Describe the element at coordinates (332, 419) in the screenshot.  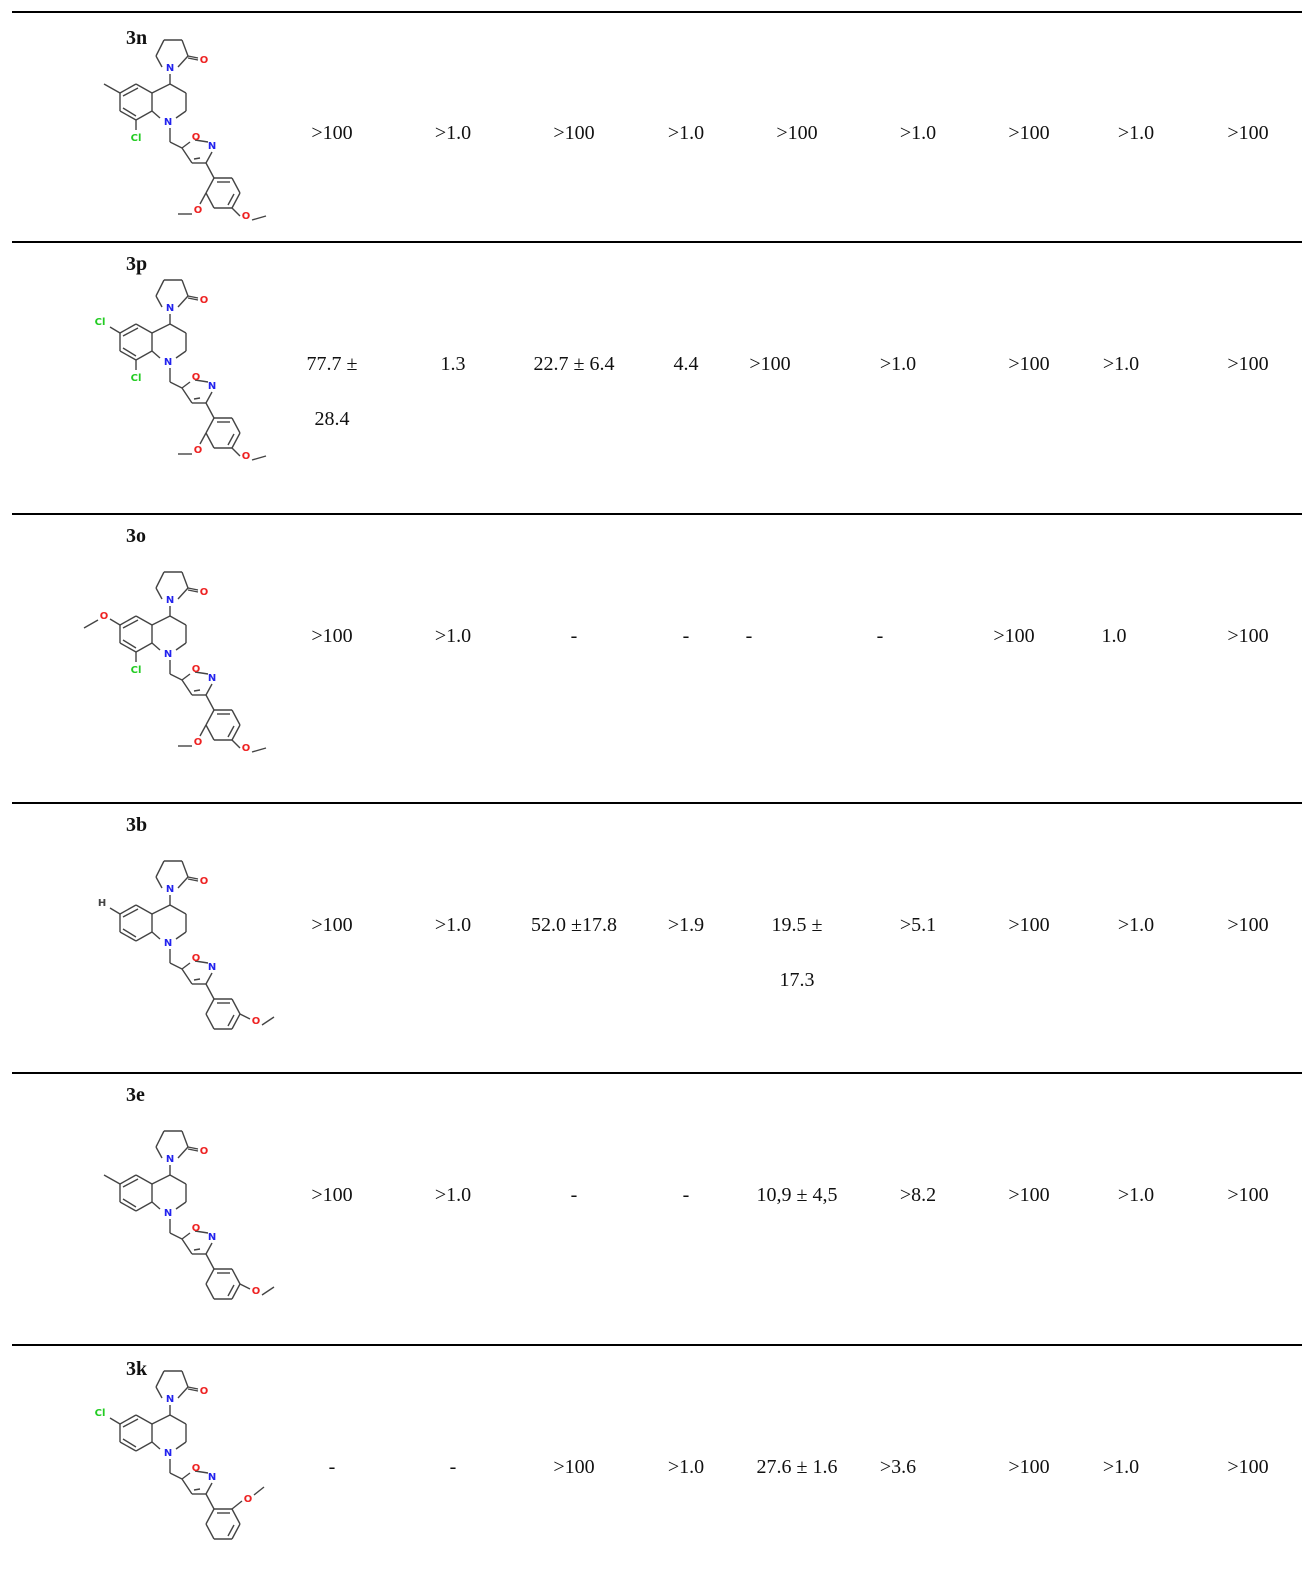
I see `table-cell-continuation: 28.4` at that location.